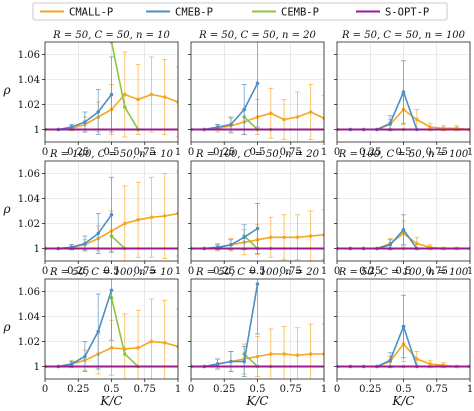 The height and width of the screenshot is (411, 474). Describe the element at coordinates (257, 213) in the screenshot. I see `panel-5: R = 100, C = 50, n = 200 0.25 0.5 0.75 1` at that location.